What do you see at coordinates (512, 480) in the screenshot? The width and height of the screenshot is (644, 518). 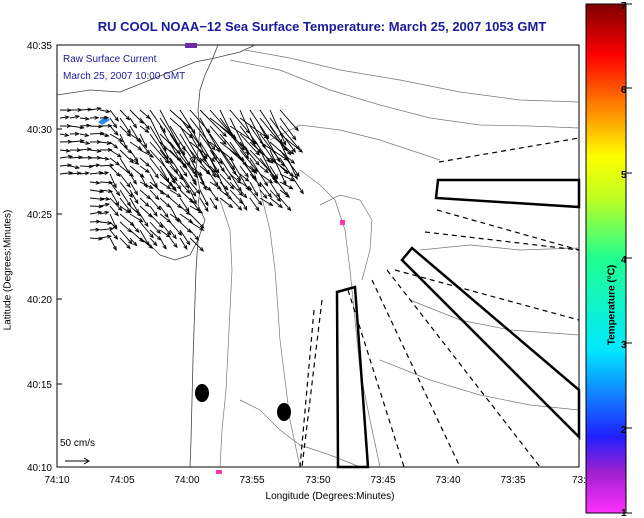 I see `x-tick-label: 73:35` at bounding box center [512, 480].